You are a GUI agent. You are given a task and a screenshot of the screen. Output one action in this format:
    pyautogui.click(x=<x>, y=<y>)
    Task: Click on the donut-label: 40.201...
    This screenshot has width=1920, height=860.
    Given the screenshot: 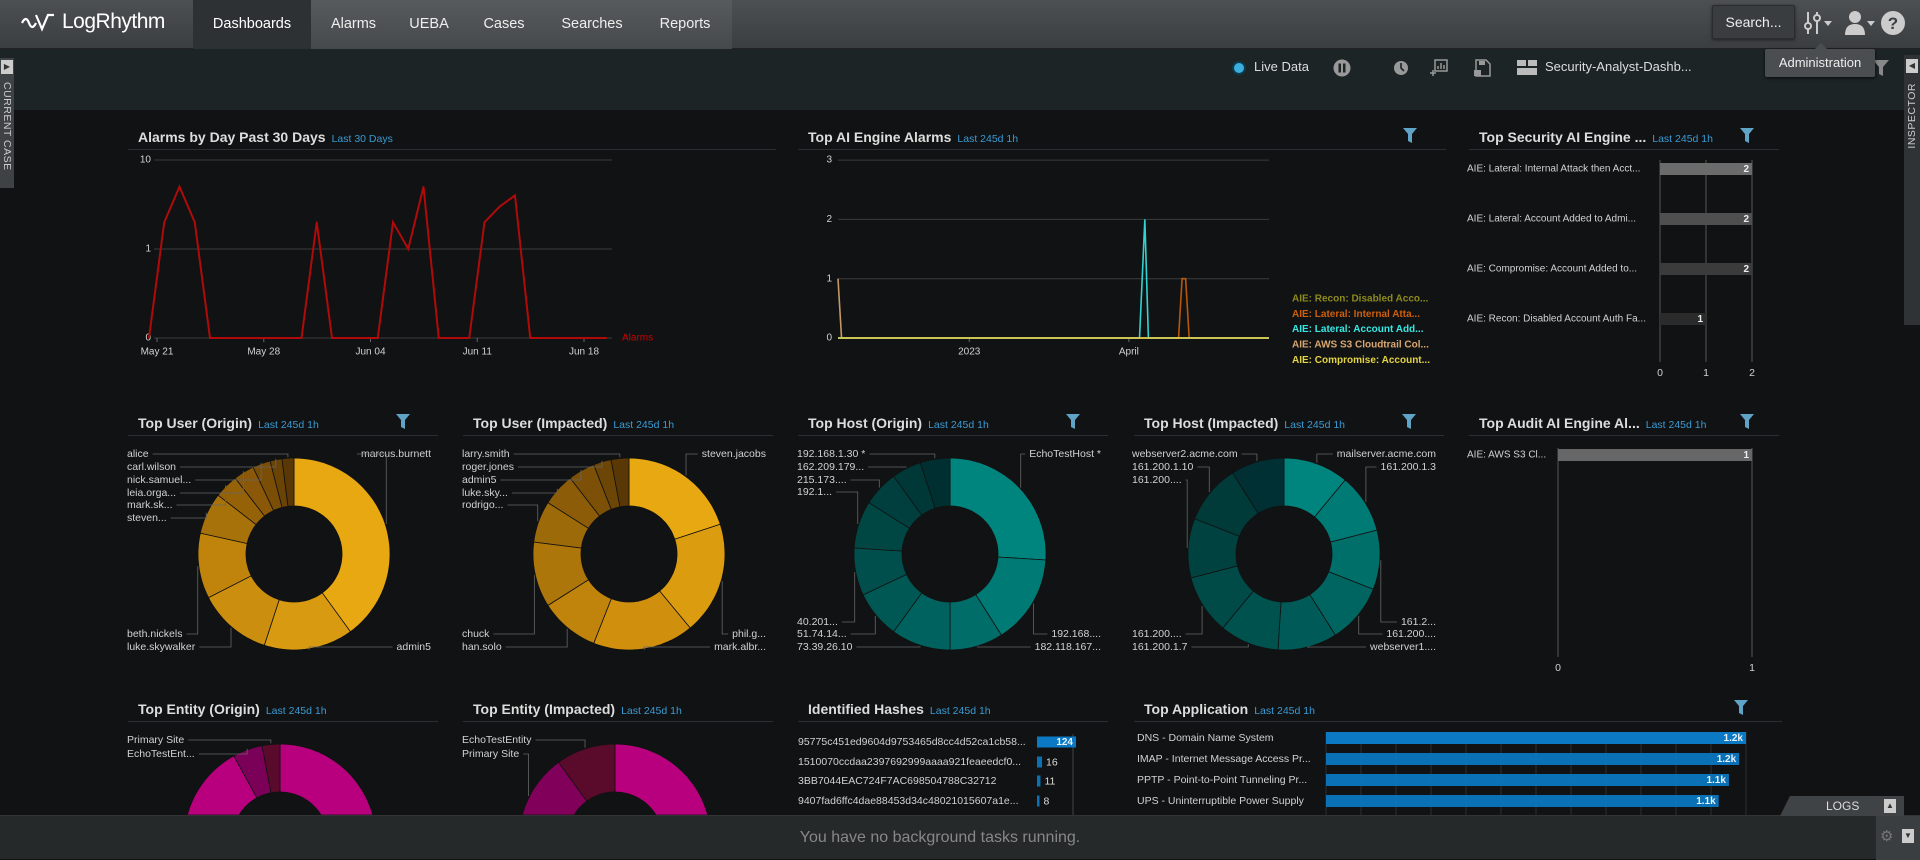 What is the action you would take?
    pyautogui.click(x=817, y=622)
    